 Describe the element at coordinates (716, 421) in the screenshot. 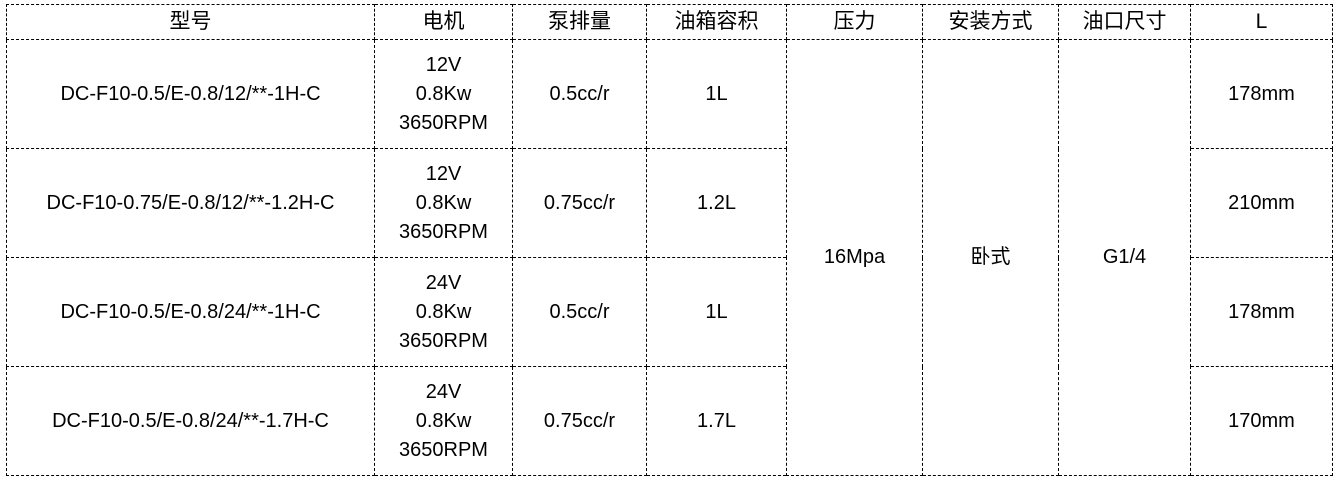

I see `cell-tank-volume: 1.7L` at that location.